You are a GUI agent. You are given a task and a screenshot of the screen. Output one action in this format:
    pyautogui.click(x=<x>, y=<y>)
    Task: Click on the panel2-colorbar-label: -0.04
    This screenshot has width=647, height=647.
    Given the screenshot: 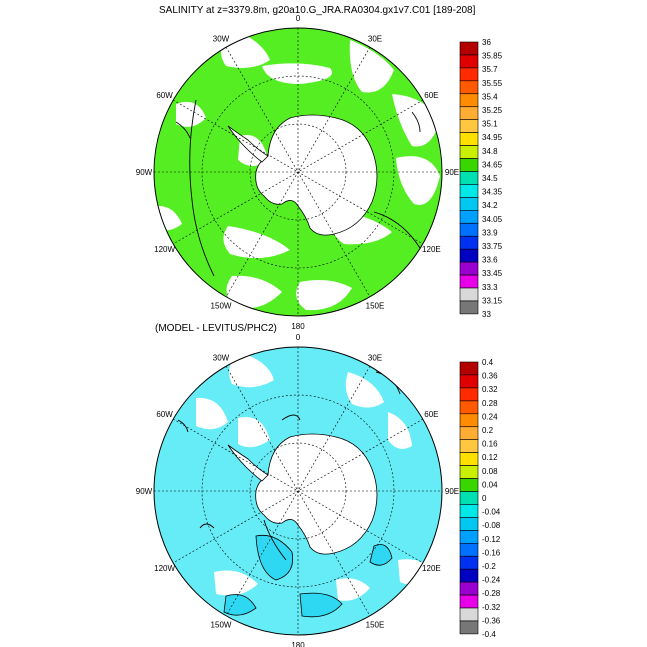 What is the action you would take?
    pyautogui.click(x=491, y=512)
    